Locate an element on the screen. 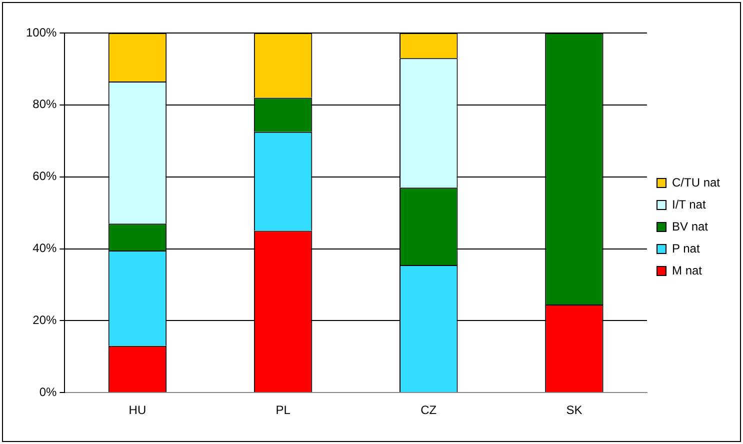  legend-label: I/T nat is located at coordinates (689, 204).